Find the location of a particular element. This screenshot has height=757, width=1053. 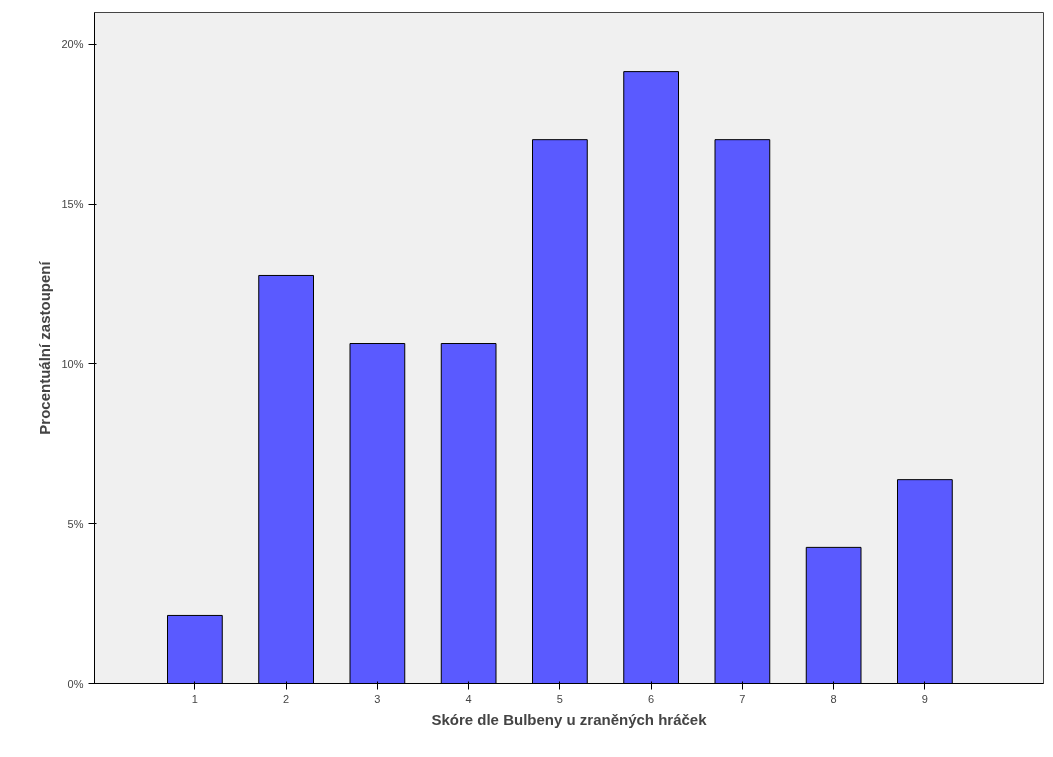

x-tick-label: 4 is located at coordinates (468, 698).